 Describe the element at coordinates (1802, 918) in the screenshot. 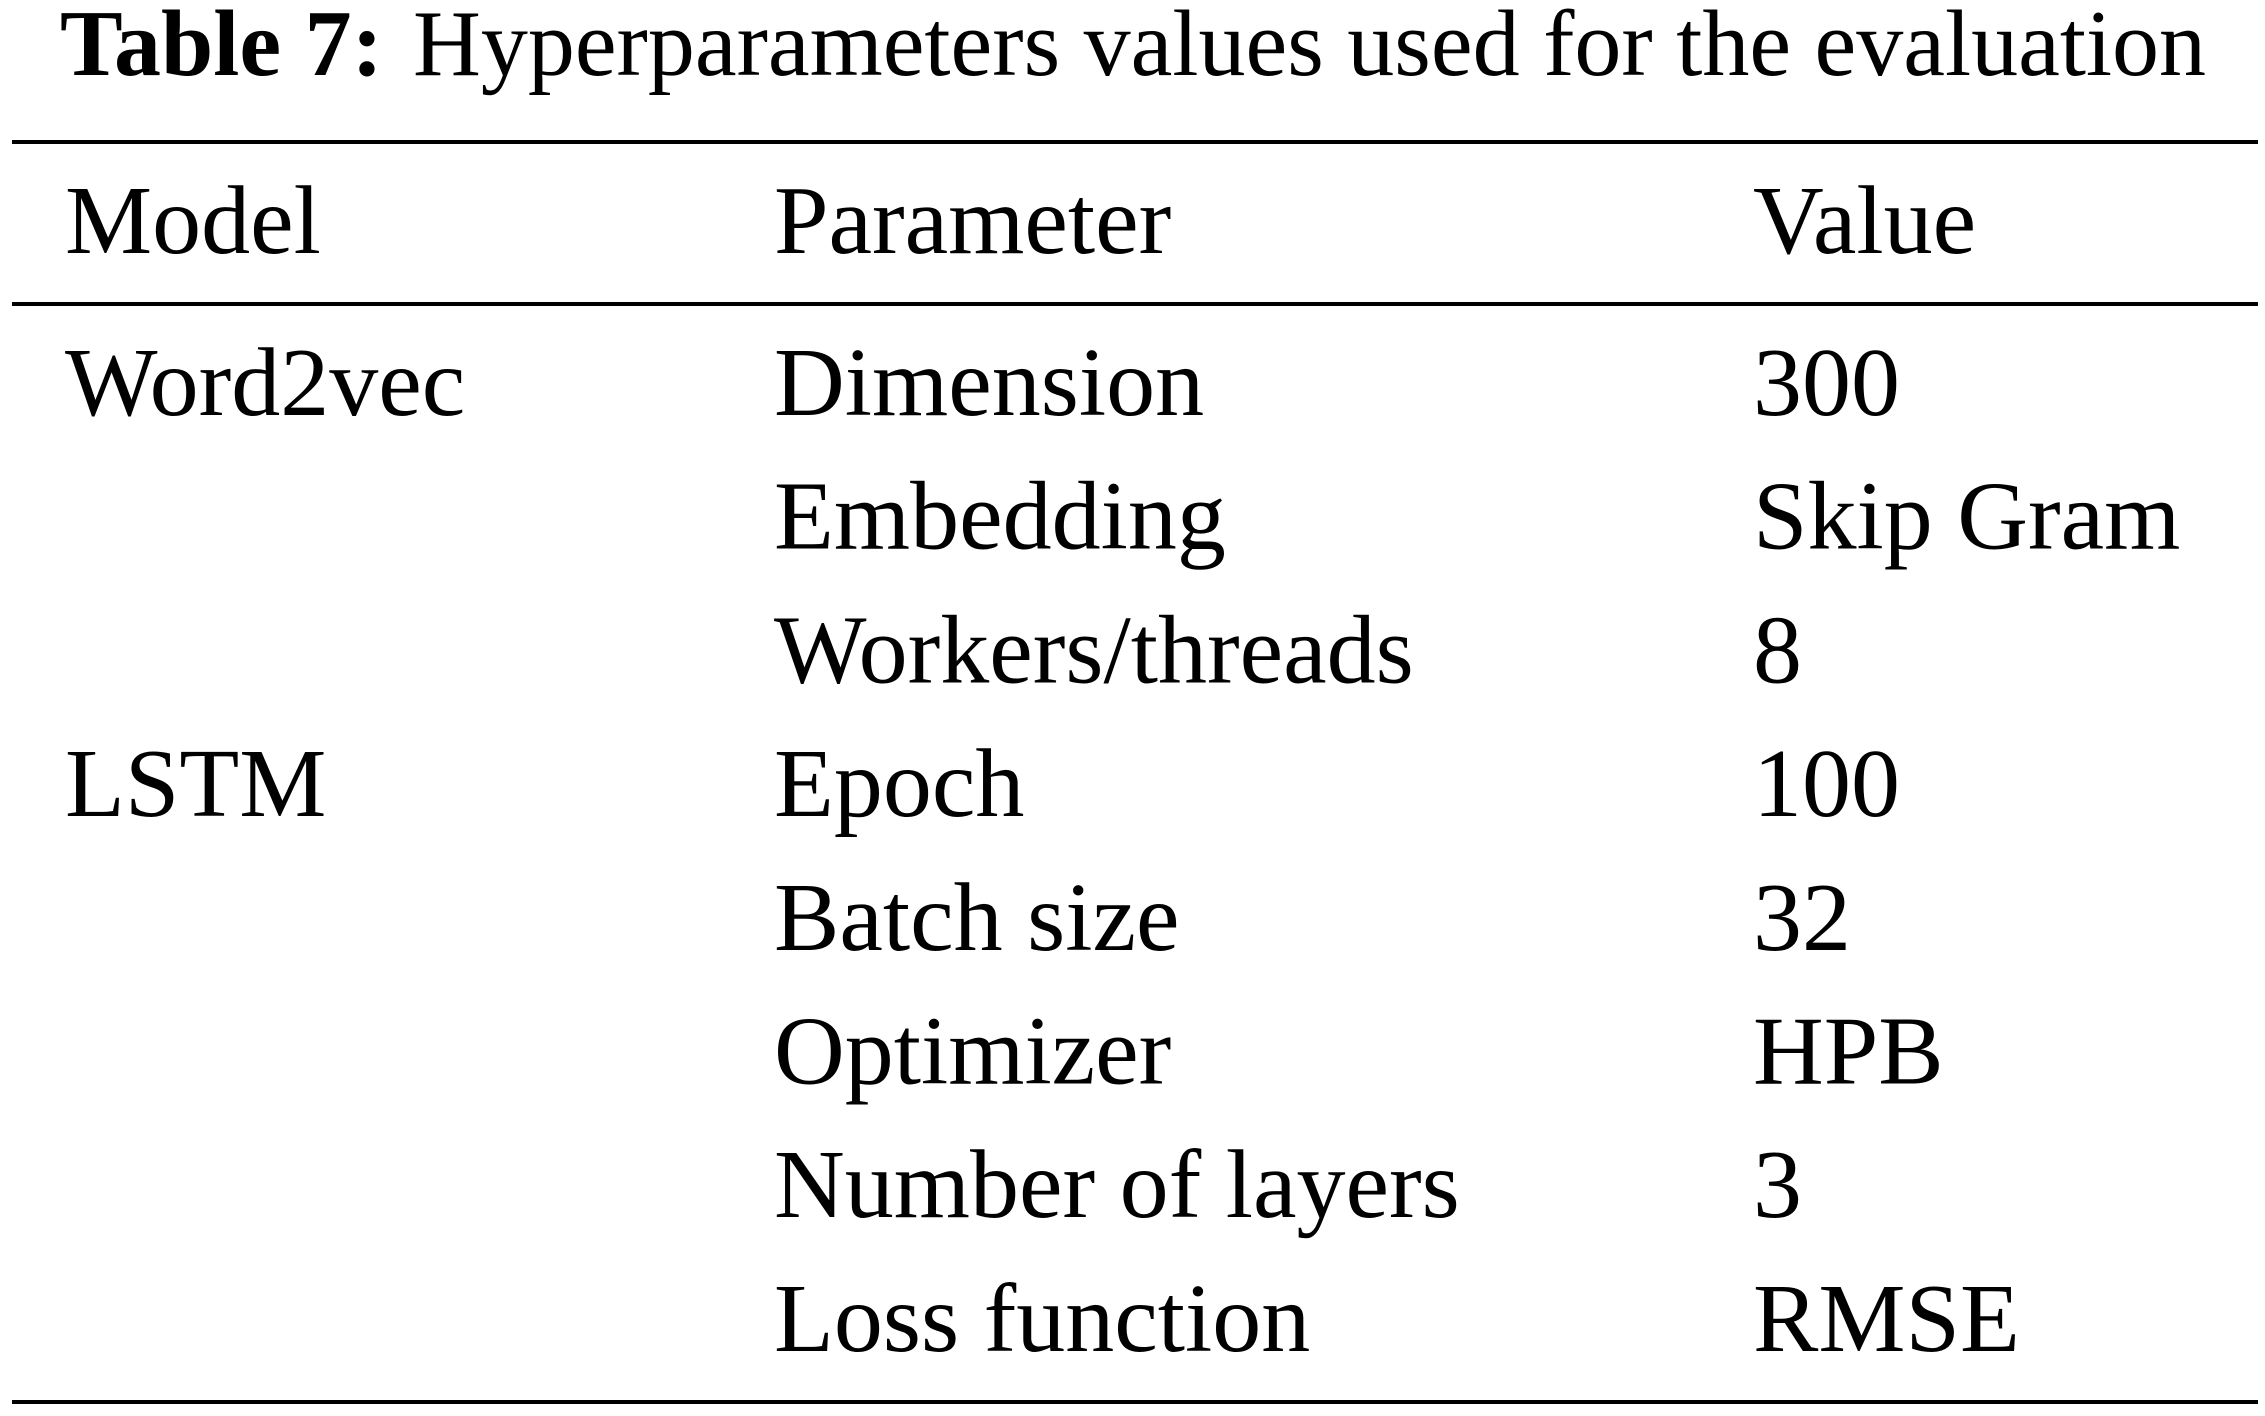

I see `value-cell: 32` at that location.